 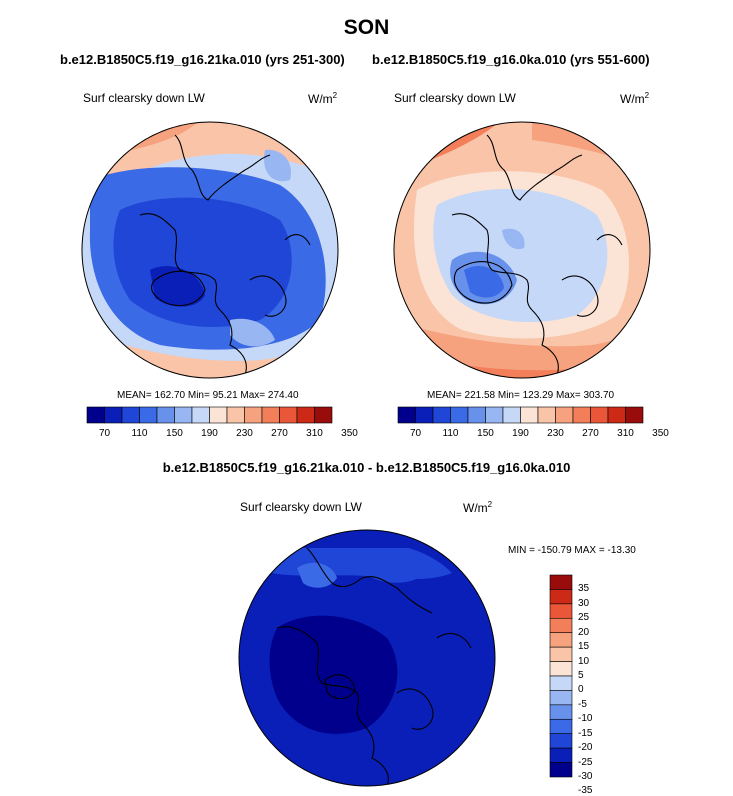 I want to click on left-units-label: W/m2, so click(x=323, y=98).